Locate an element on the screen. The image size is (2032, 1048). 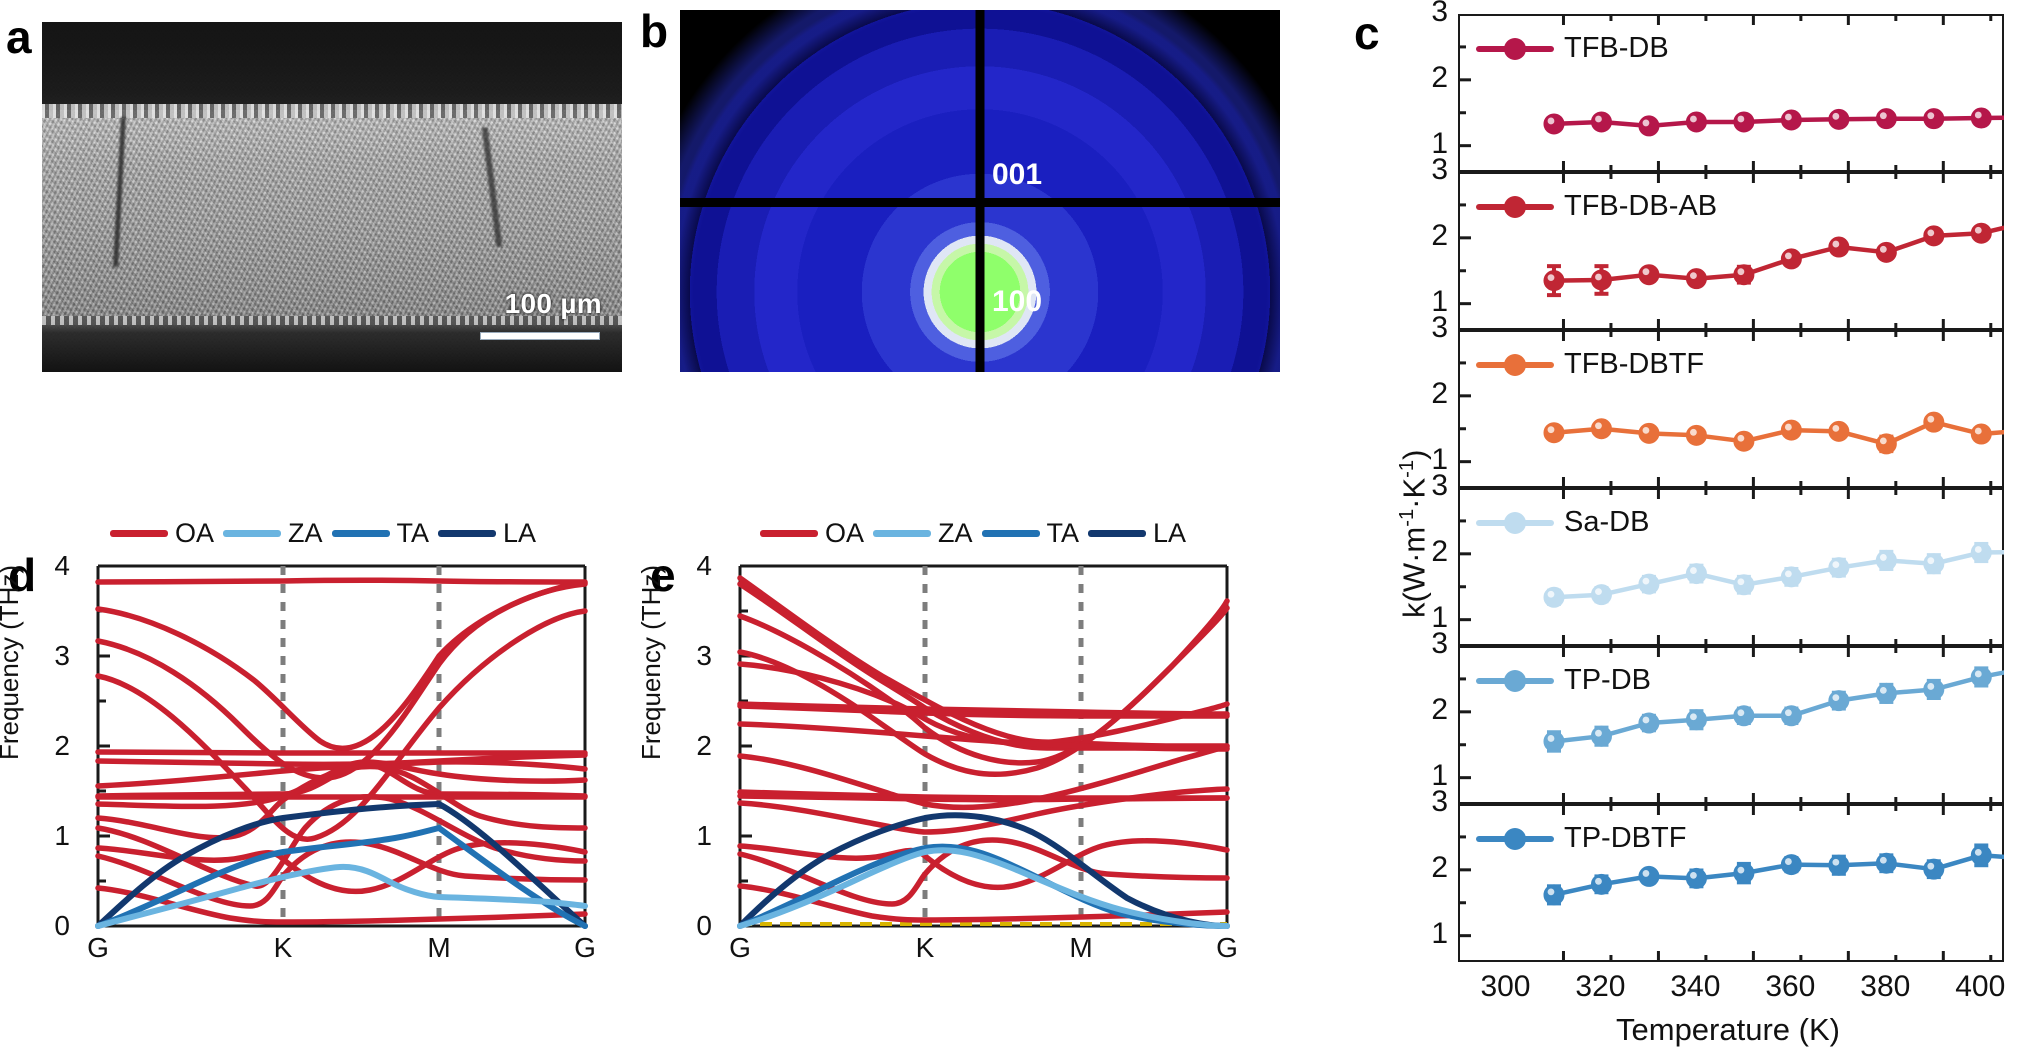
legend-label-za: ZA is located at coordinates (305, 532).